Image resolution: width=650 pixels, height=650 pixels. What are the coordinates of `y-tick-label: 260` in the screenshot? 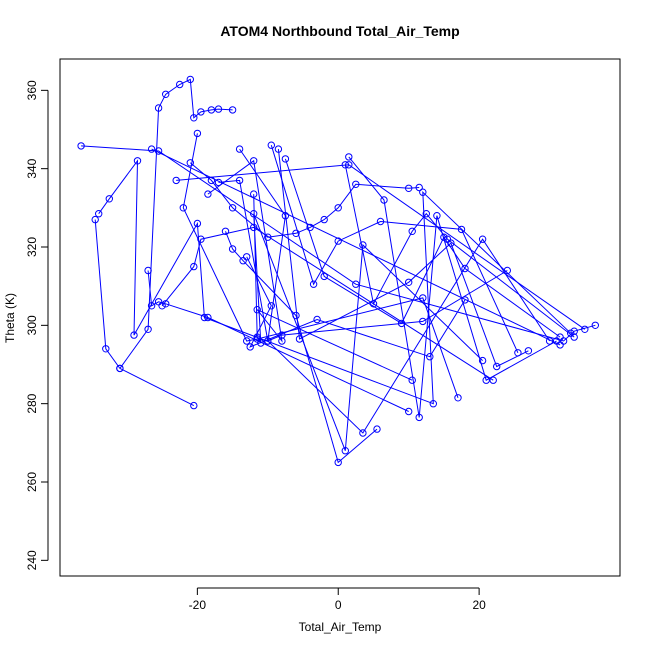 It's located at (32, 482).